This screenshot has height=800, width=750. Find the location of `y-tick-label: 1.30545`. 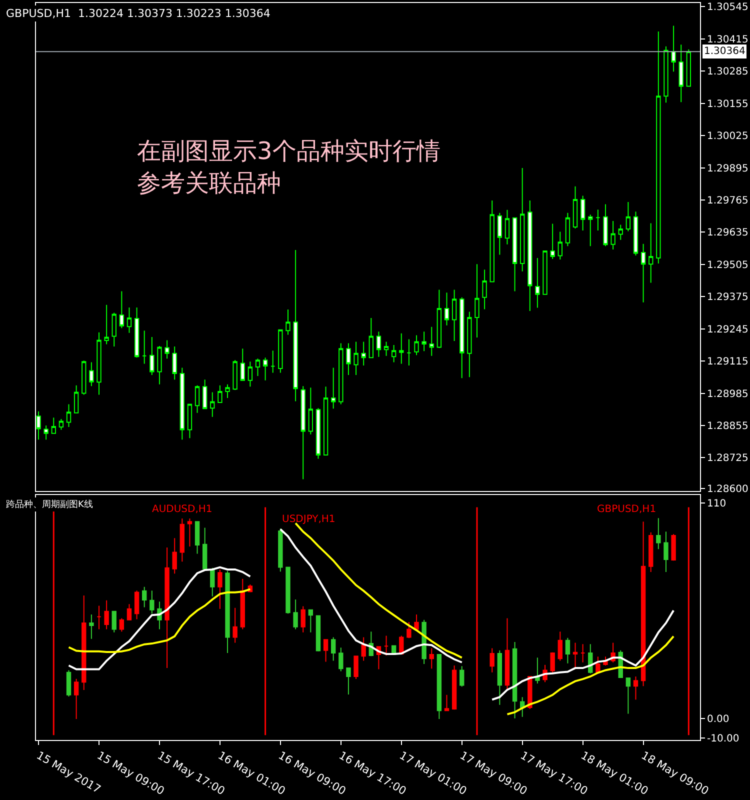

y-tick-label: 1.30545 is located at coordinates (727, 8).